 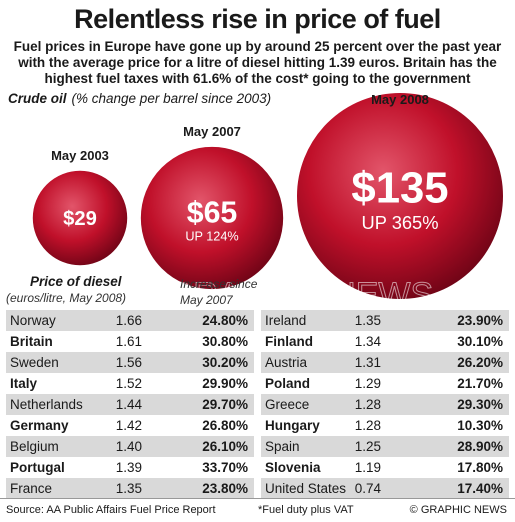 I want to click on cell-country: Slovenia, so click(x=293, y=467).